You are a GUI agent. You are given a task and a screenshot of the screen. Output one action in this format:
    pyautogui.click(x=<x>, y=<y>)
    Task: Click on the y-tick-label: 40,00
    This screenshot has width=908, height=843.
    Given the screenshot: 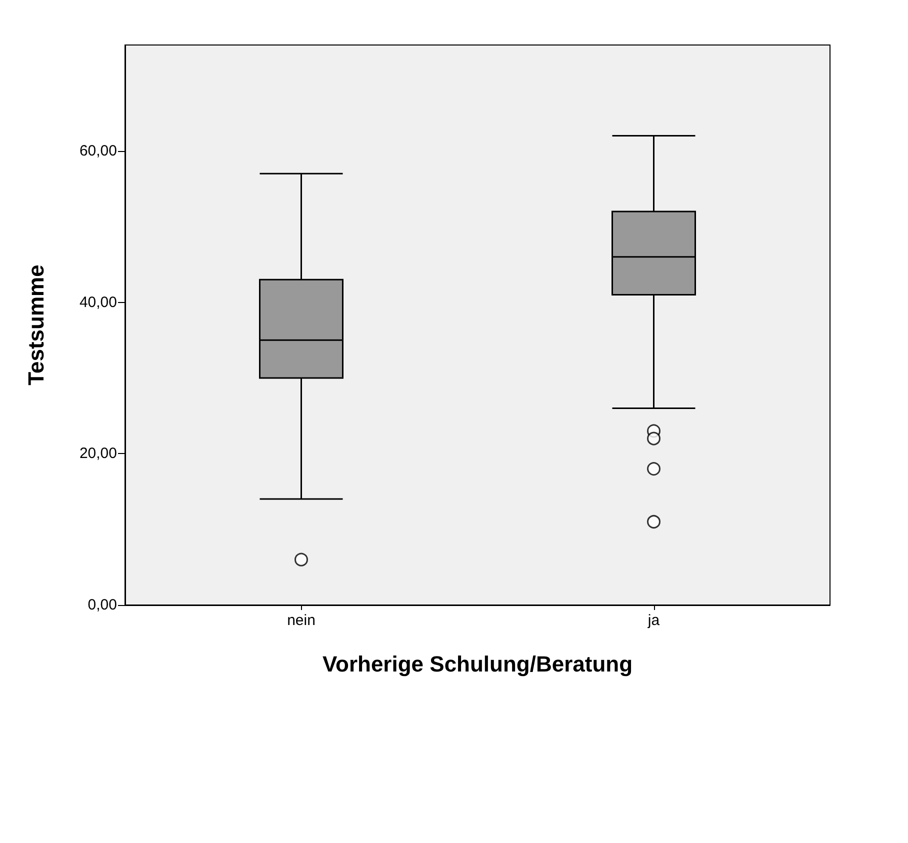 What is the action you would take?
    pyautogui.click(x=98, y=302)
    